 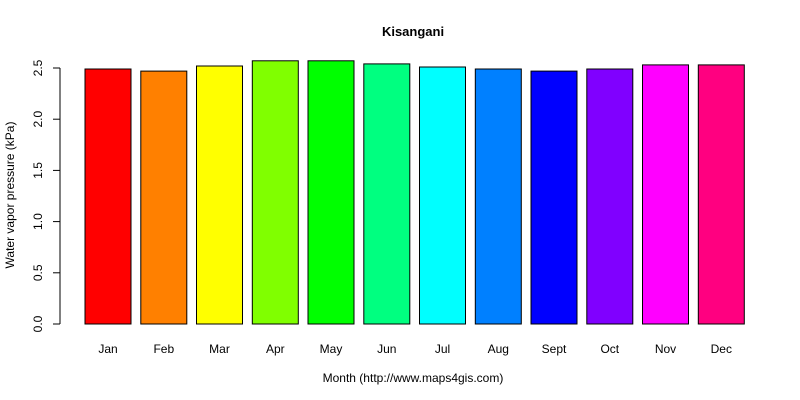 What do you see at coordinates (554, 197) in the screenshot?
I see `bar-sept` at bounding box center [554, 197].